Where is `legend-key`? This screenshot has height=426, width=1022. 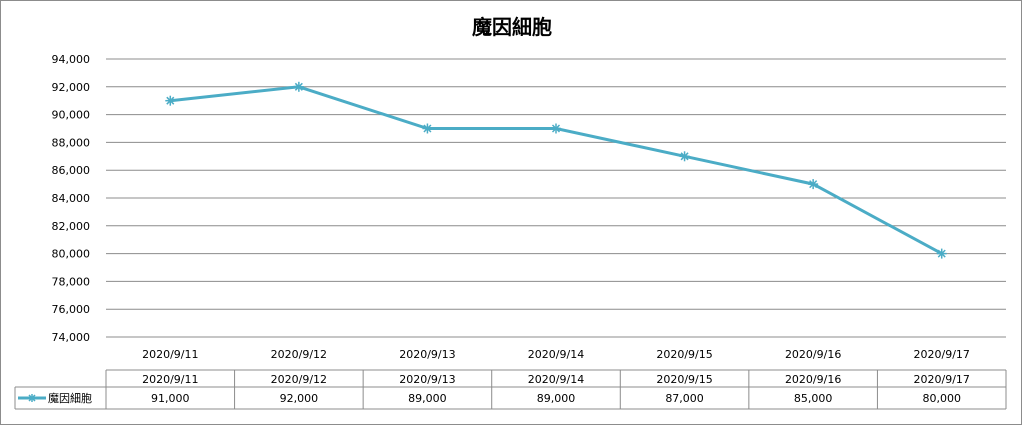
legend-key is located at coordinates (32, 398).